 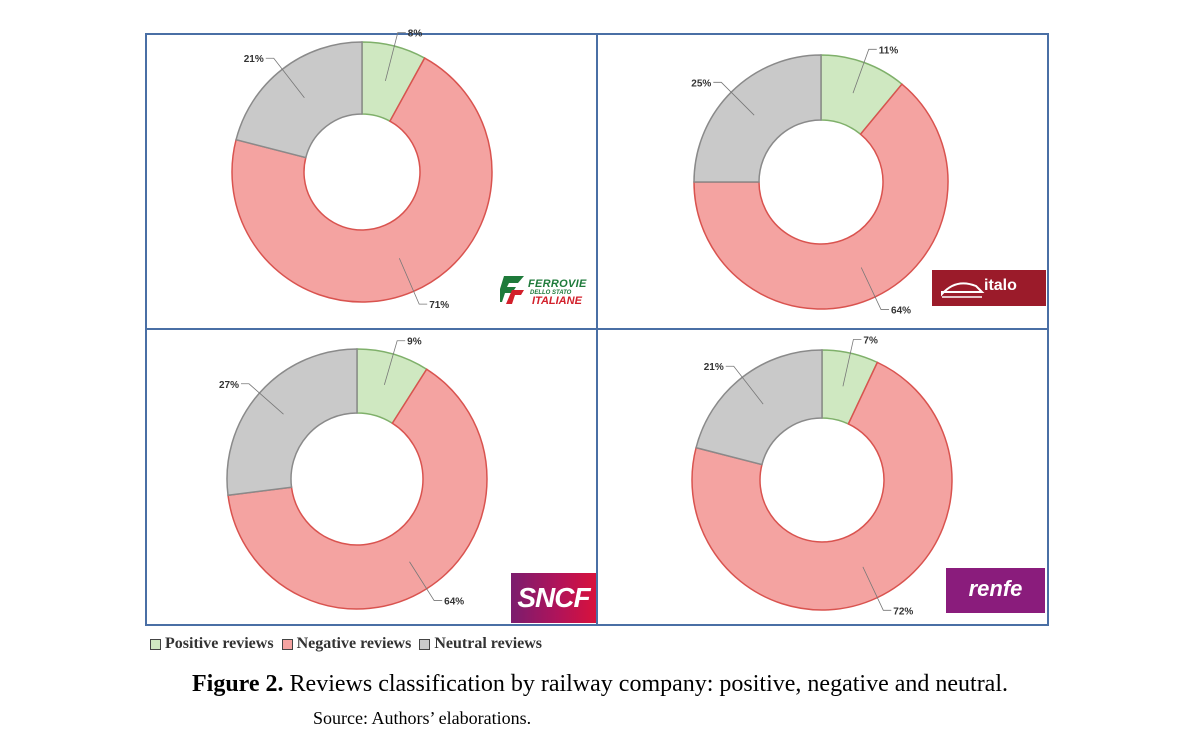 What do you see at coordinates (889, 50) in the screenshot?
I see `slice-label-positive: 11%` at bounding box center [889, 50].